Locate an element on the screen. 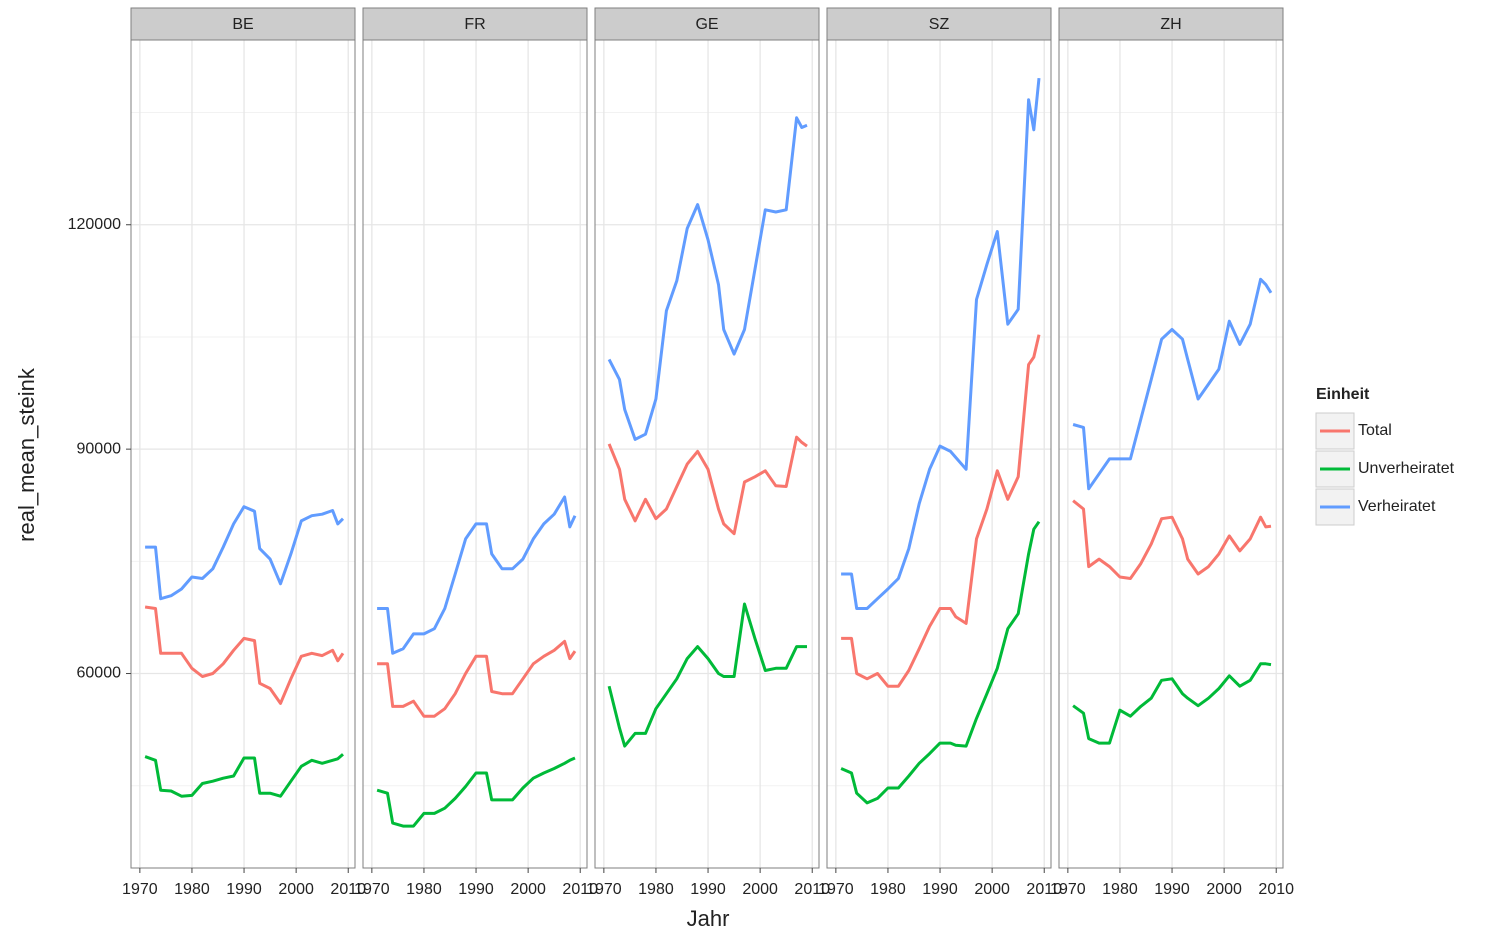 This screenshot has width=1499, height=936. y-axis-label: real_mean_steink is located at coordinates (26, 454).